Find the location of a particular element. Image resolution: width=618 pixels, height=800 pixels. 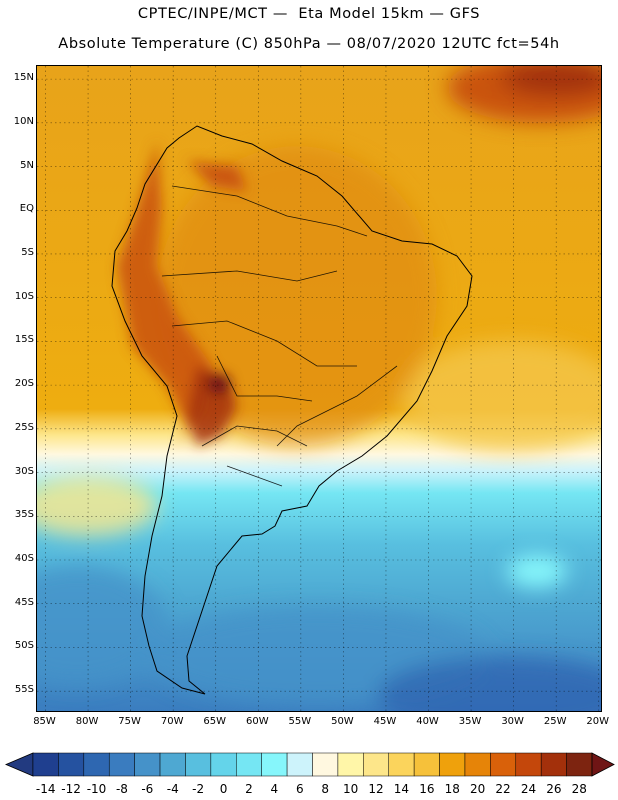

colorbar-over-arrow is located at coordinates (603, 764).